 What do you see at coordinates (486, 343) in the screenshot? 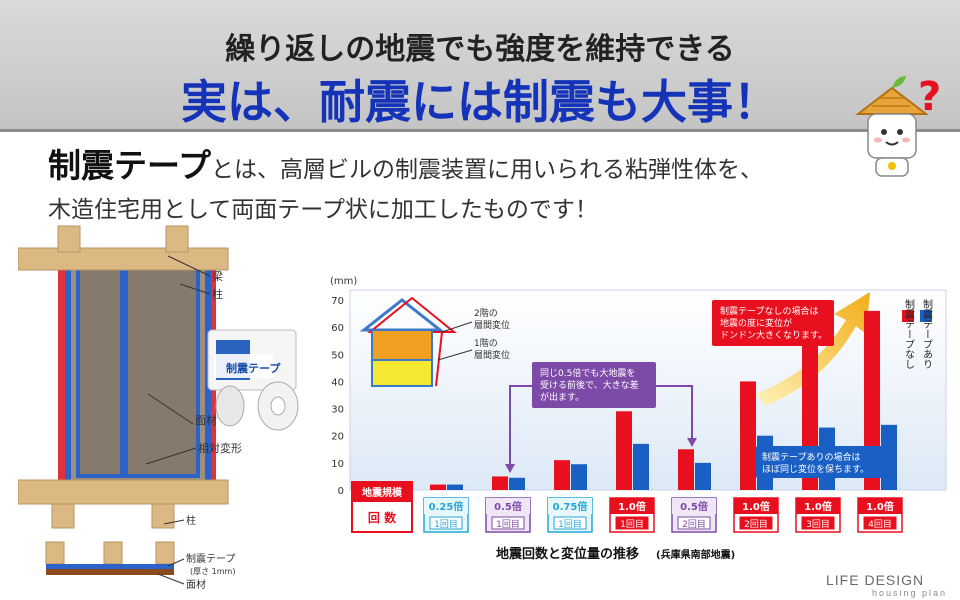
I see `text-line: 1階の` at bounding box center [486, 343].